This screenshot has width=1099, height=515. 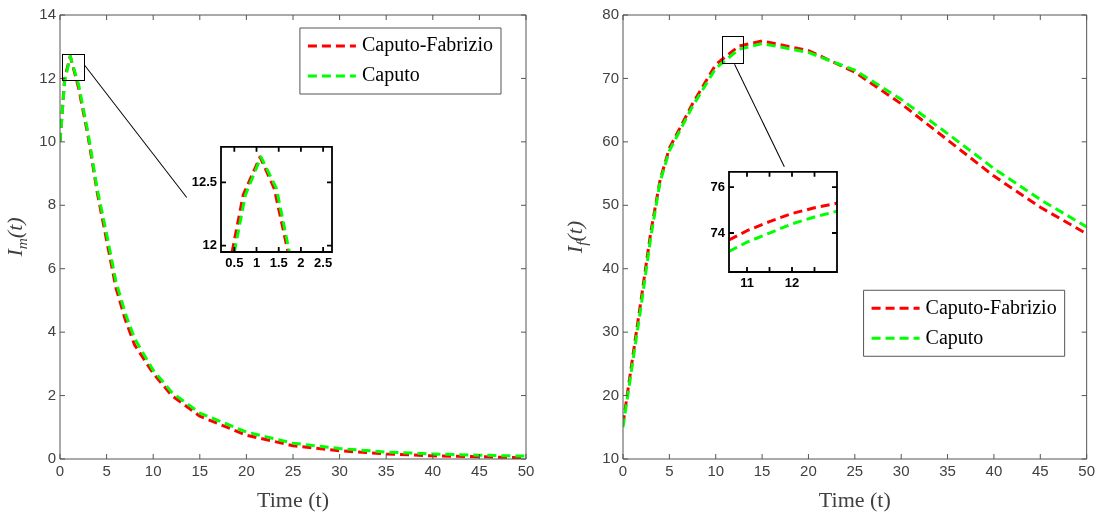 I want to click on y-axis-title: Im(t), so click(x=15, y=237).